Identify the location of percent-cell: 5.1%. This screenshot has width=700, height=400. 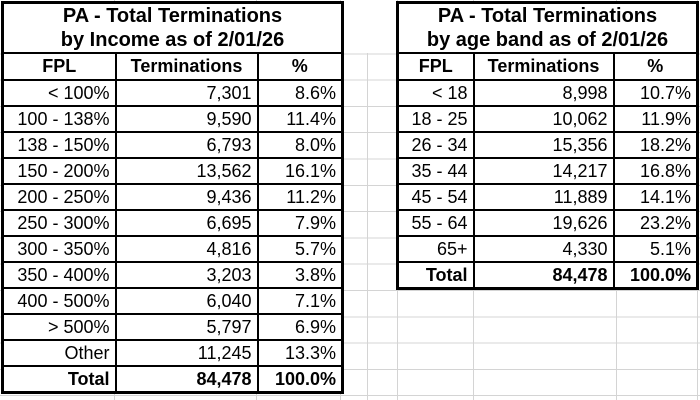
(655, 249).